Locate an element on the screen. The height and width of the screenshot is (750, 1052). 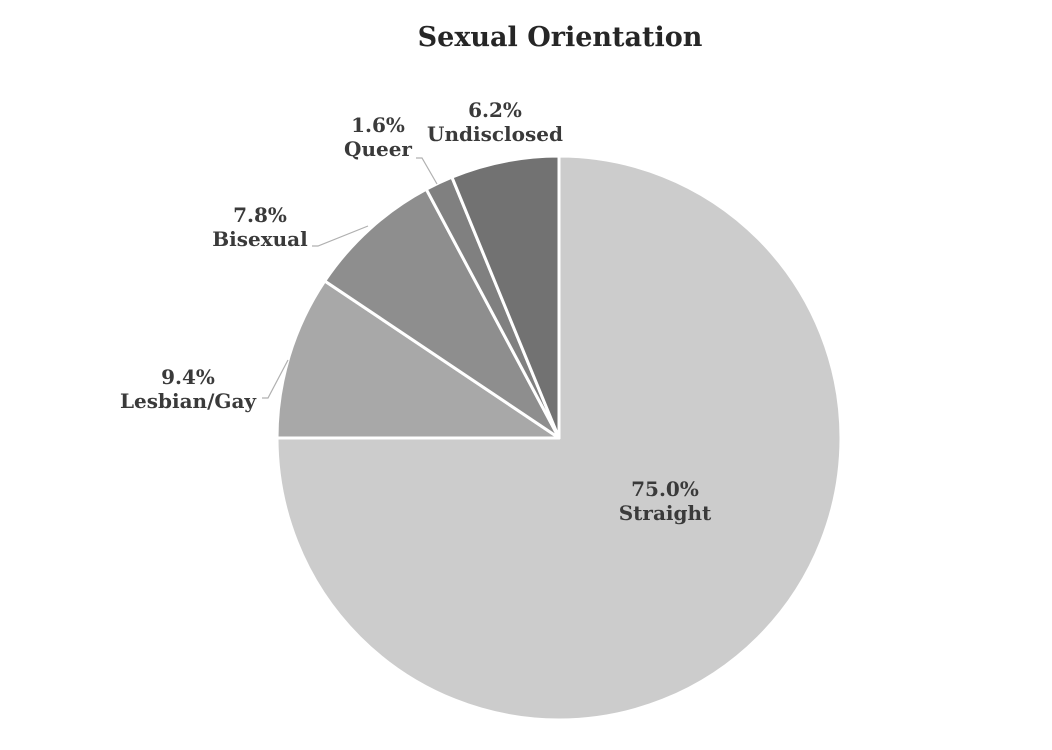
slice-value-label: 1.6% is located at coordinates (378, 125).